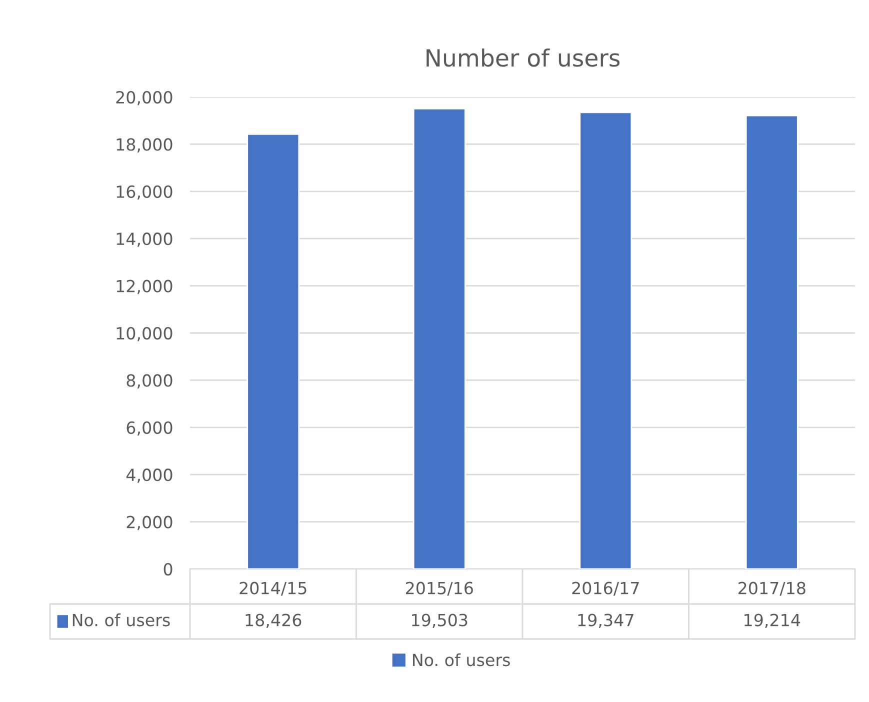 The image size is (869, 702). Describe the element at coordinates (121, 619) in the screenshot. I see `text: No. of users` at that location.